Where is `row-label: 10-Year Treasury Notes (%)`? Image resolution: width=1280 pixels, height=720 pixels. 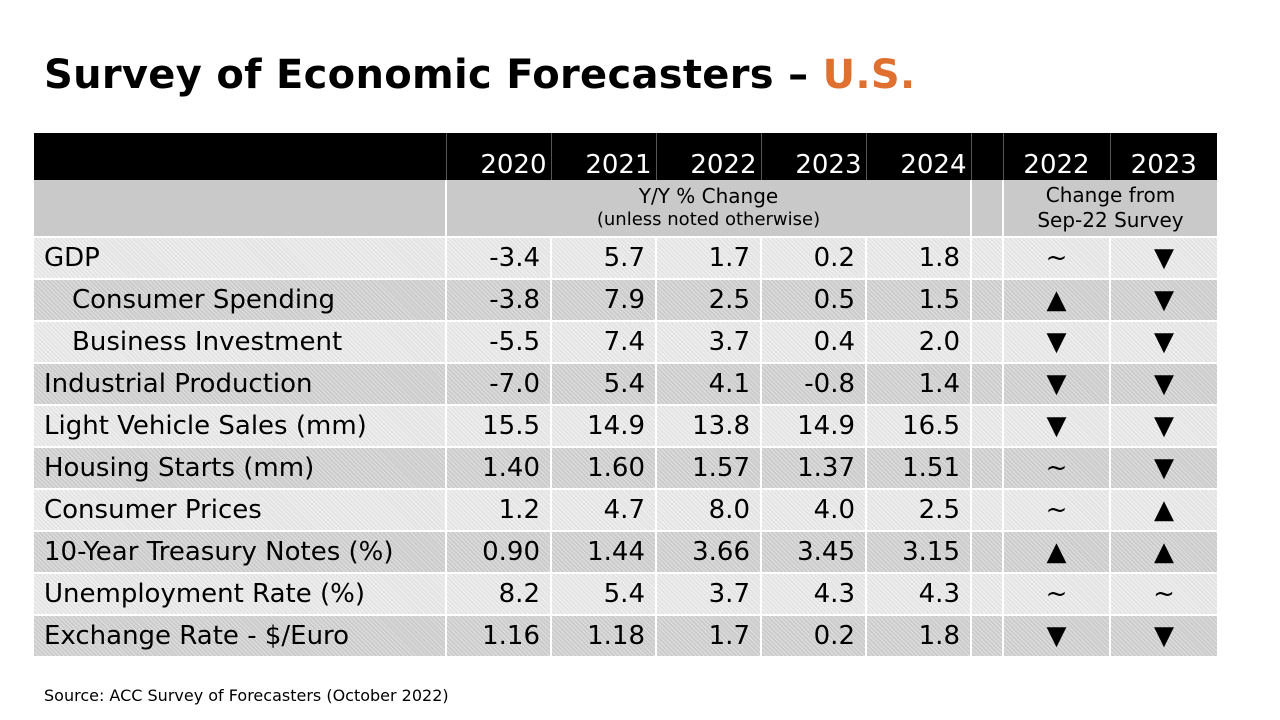
row-label: 10-Year Treasury Notes (%) is located at coordinates (240, 552).